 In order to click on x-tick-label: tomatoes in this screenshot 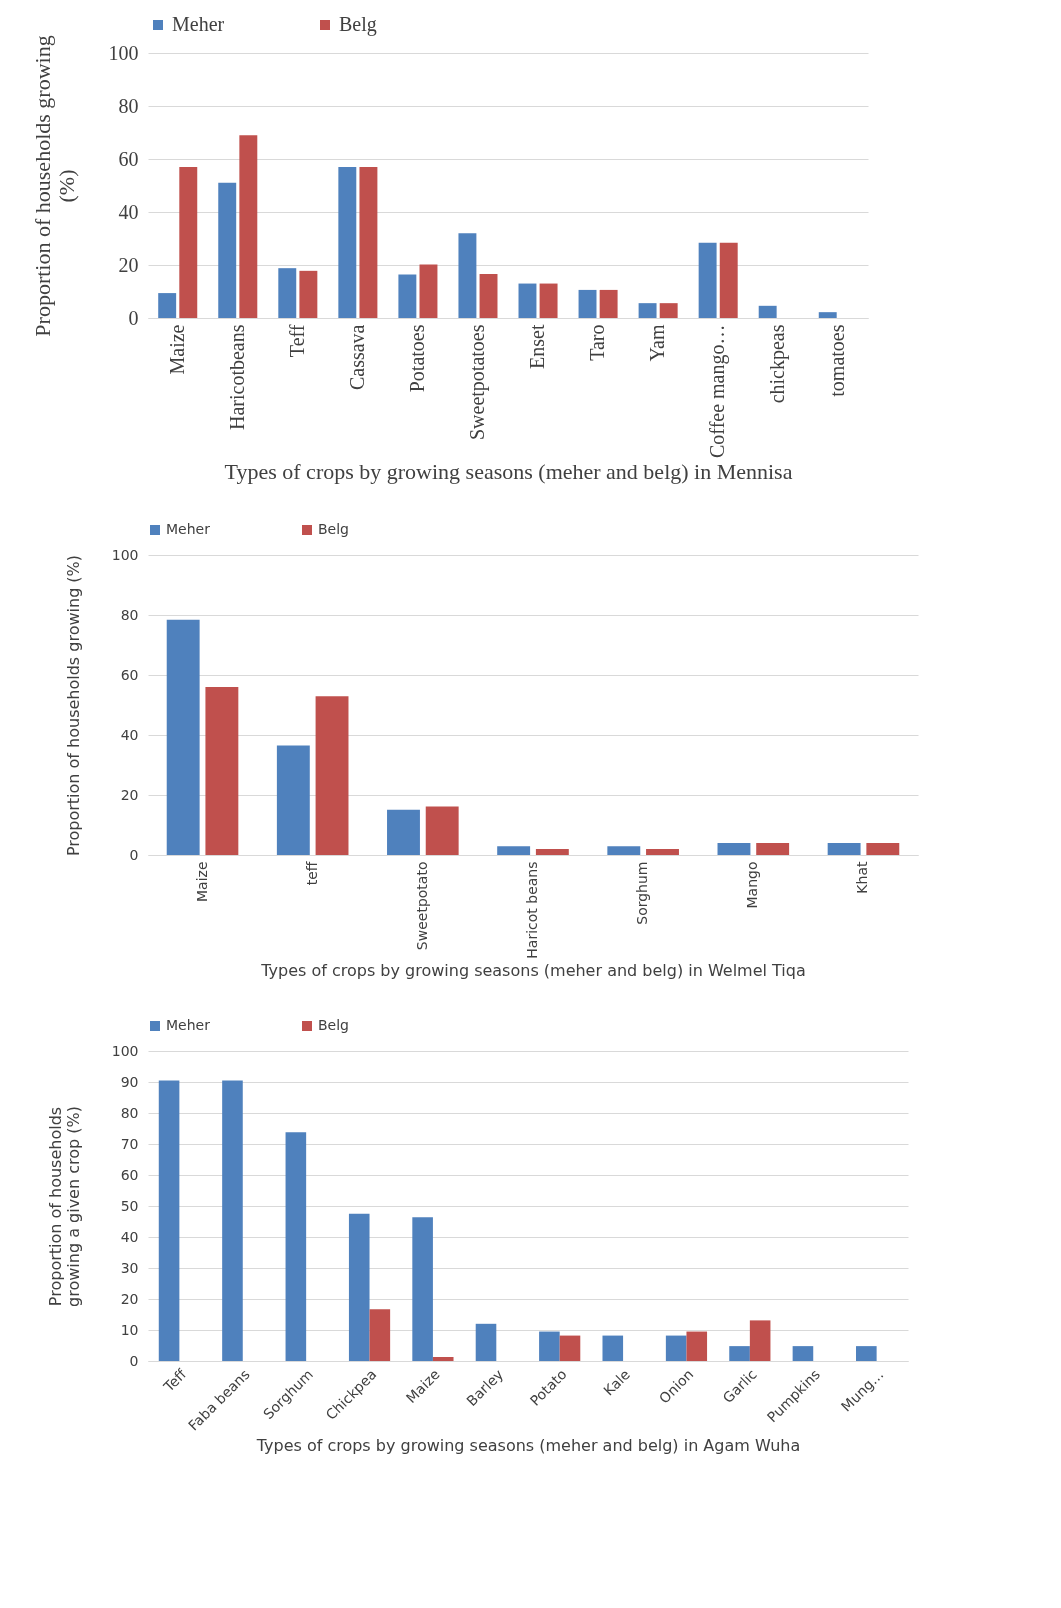, I will do `click(837, 360)`.